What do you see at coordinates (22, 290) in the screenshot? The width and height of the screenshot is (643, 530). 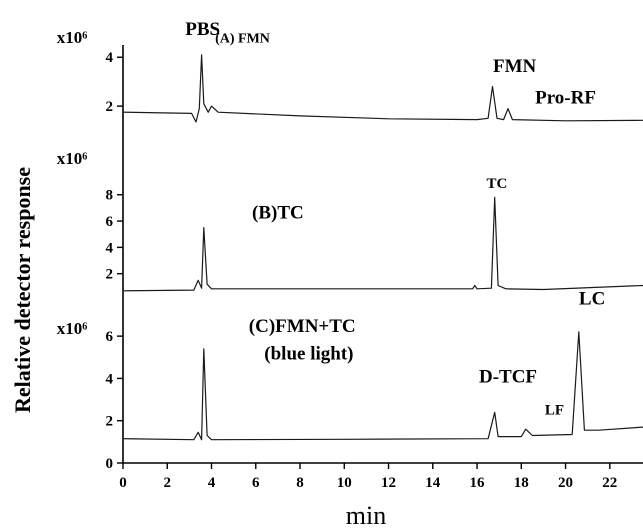 I see `y-axis-label: Relative detector response` at bounding box center [22, 290].